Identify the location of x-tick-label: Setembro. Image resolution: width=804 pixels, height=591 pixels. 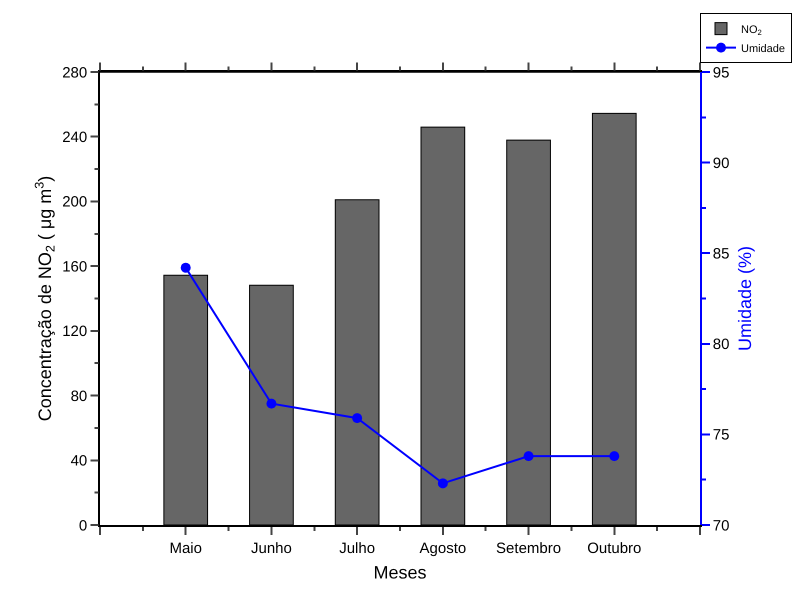
(529, 548).